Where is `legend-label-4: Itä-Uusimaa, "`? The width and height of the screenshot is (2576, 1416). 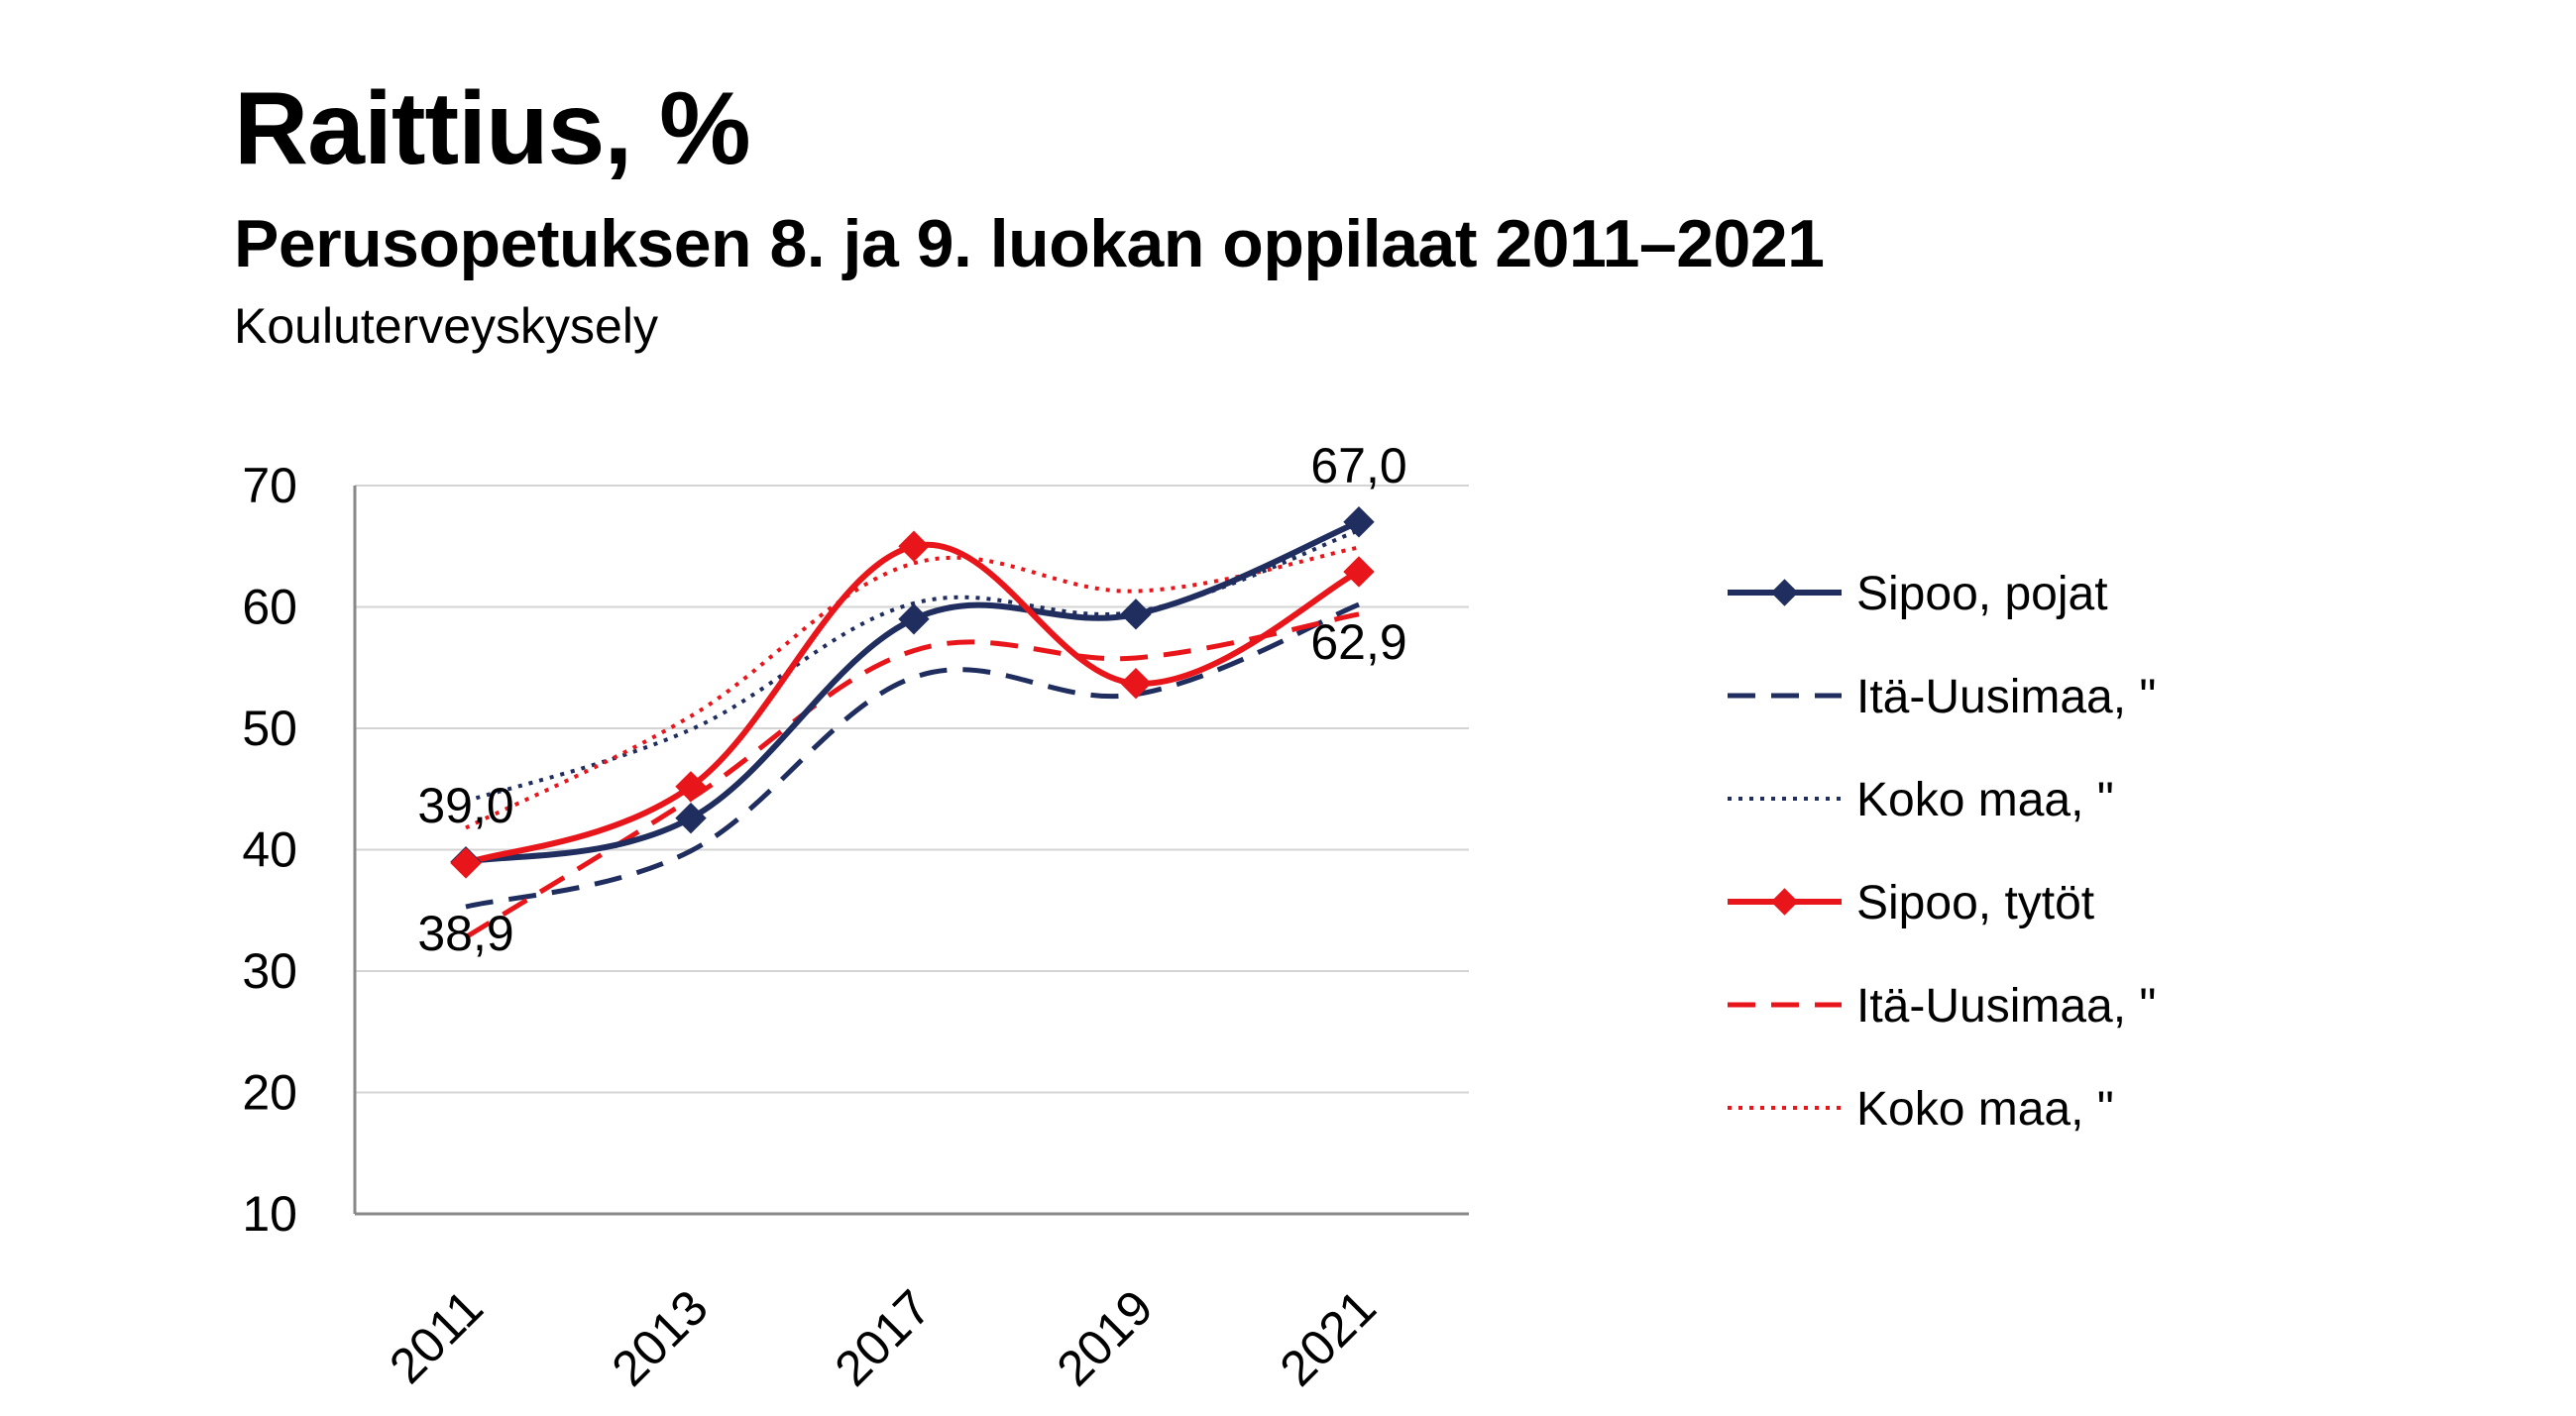
legend-label-4: Itä-Uusimaa, " is located at coordinates (2006, 1006).